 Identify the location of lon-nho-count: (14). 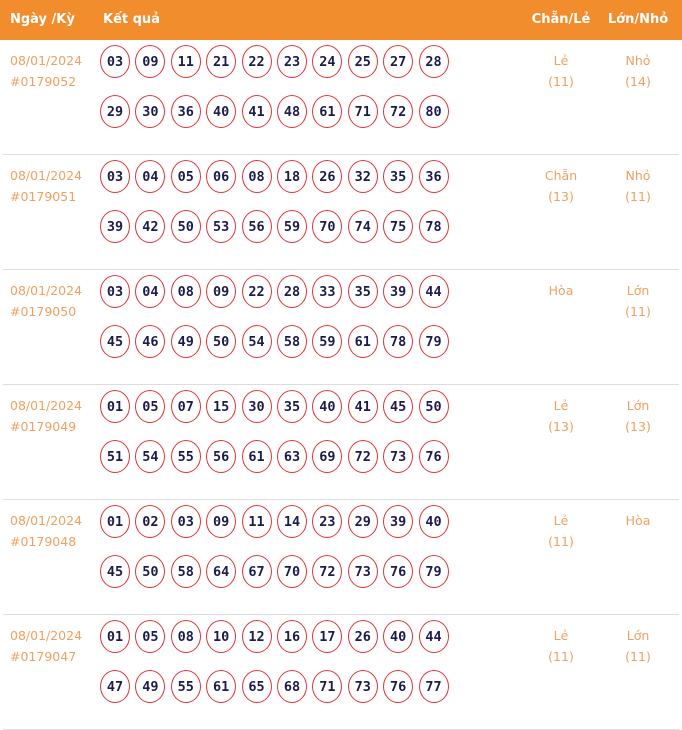
(638, 81).